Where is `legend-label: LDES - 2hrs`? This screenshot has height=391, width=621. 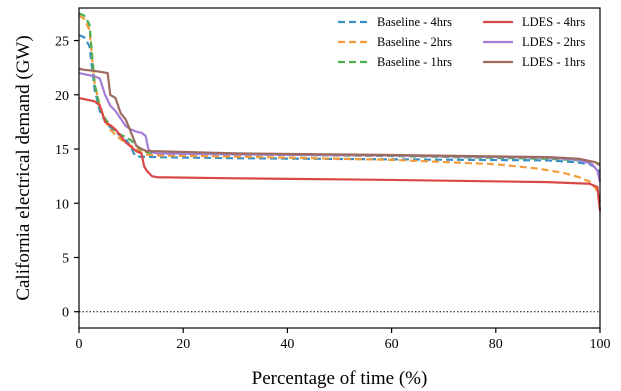 legend-label: LDES - 2hrs is located at coordinates (553, 42).